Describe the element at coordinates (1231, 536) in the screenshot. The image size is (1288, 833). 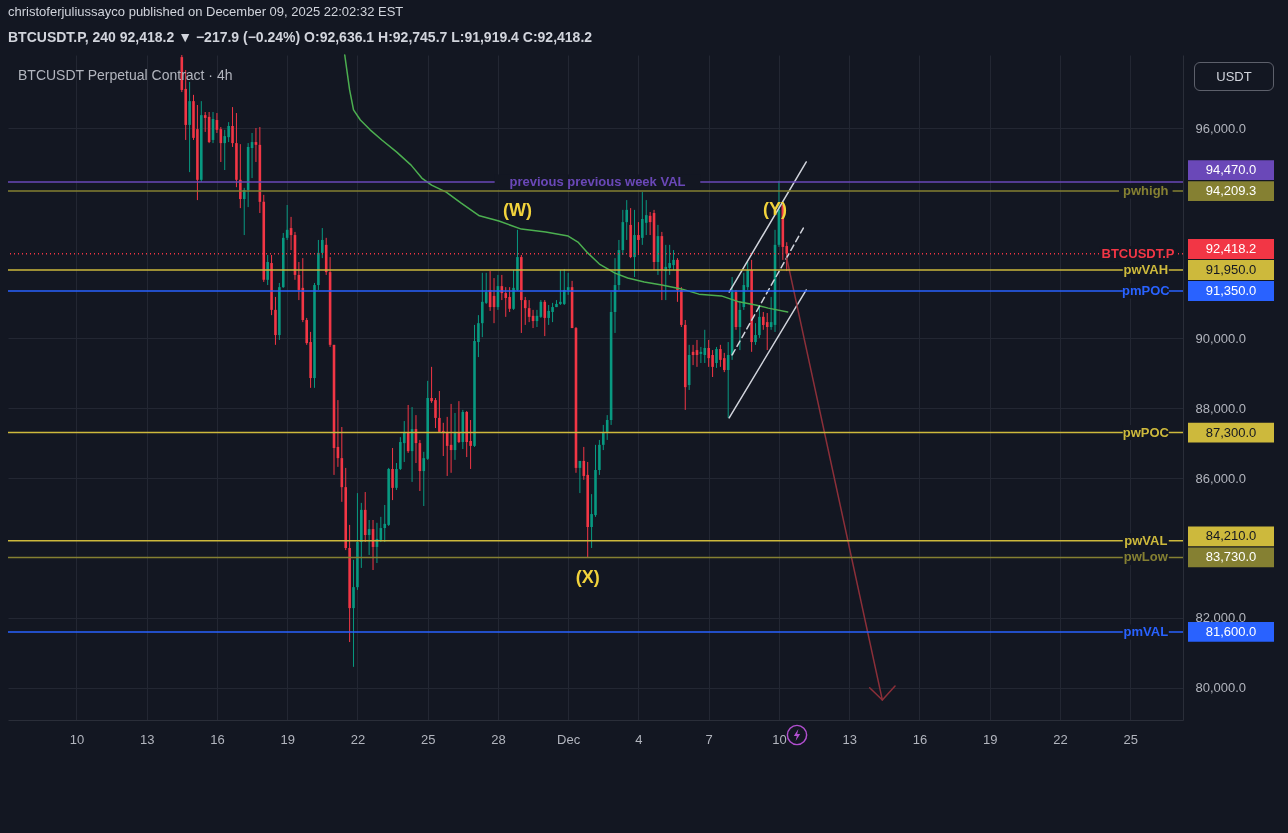
I see `ref-line-label: 84,210.0` at that location.